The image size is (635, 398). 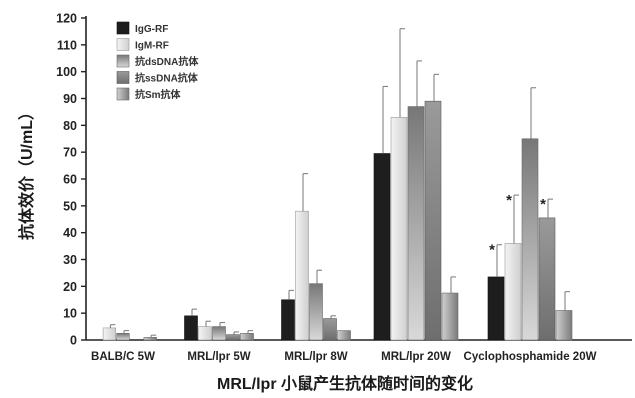 I want to click on legend-label: 抗Sm抗体, so click(x=158, y=94).